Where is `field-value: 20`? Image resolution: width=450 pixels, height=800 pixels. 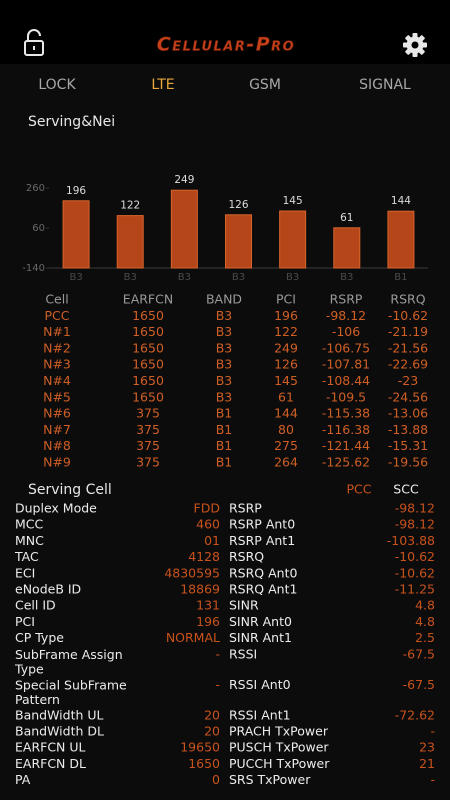
field-value: 20 is located at coordinates (212, 714).